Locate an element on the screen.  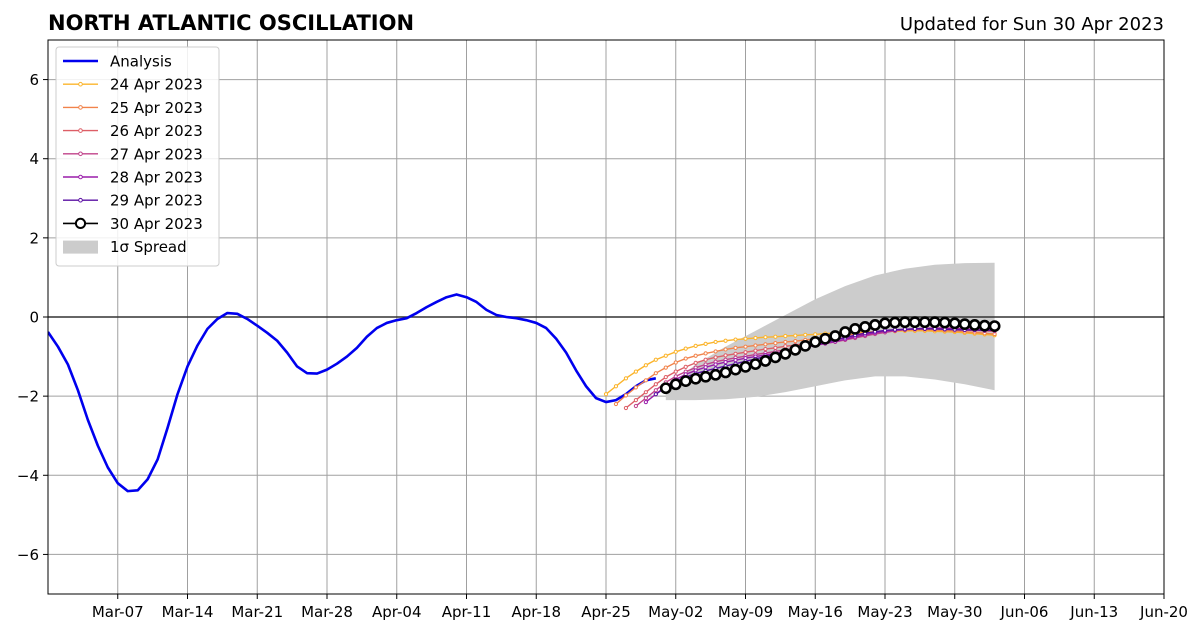
forecast-layer is located at coordinates (802, 363).